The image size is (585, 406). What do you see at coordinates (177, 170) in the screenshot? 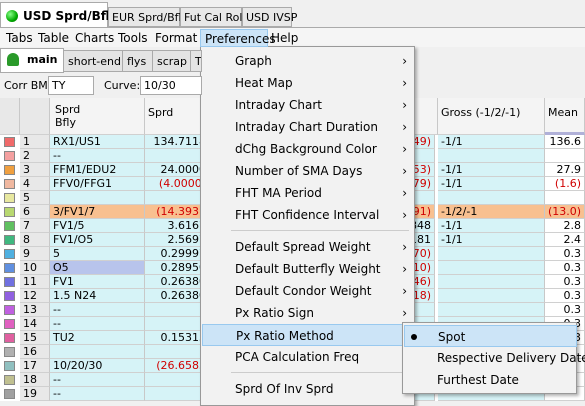
I see `cell-sprd: 24.0000` at bounding box center [177, 170].